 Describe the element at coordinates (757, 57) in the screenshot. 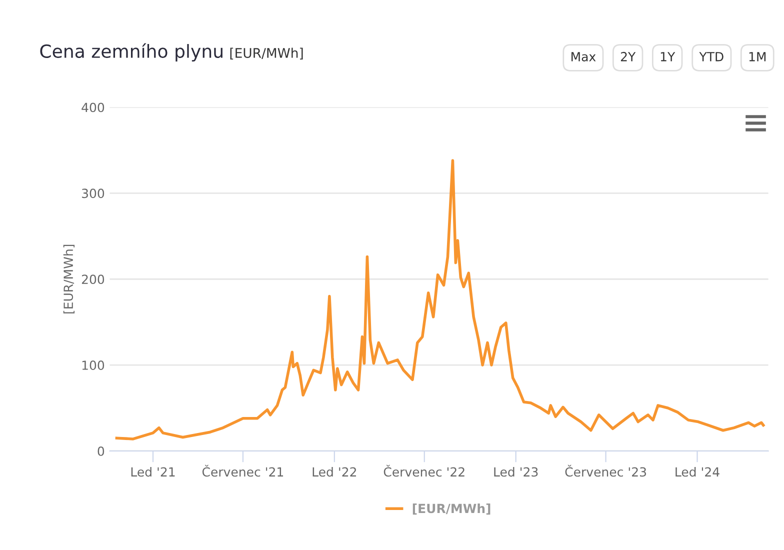

I see `text: 1M` at that location.